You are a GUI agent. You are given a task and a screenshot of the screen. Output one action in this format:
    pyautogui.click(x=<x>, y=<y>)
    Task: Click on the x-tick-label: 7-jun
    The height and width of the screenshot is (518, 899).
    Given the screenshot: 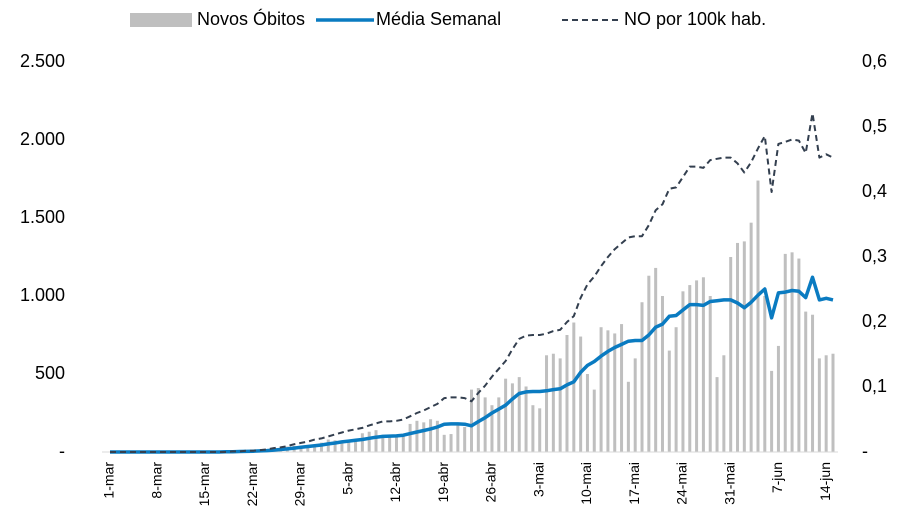 What is the action you would take?
    pyautogui.click(x=777, y=477)
    